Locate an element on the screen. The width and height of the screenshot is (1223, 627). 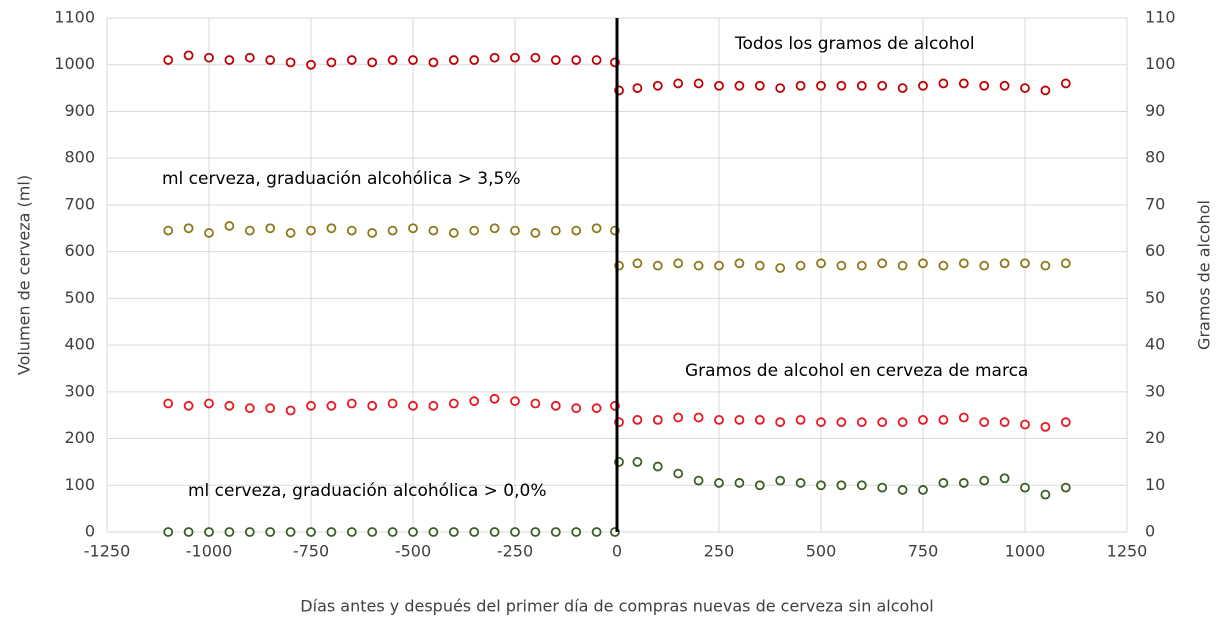
x-tick-label: 1000 is located at coordinates (1025, 551).